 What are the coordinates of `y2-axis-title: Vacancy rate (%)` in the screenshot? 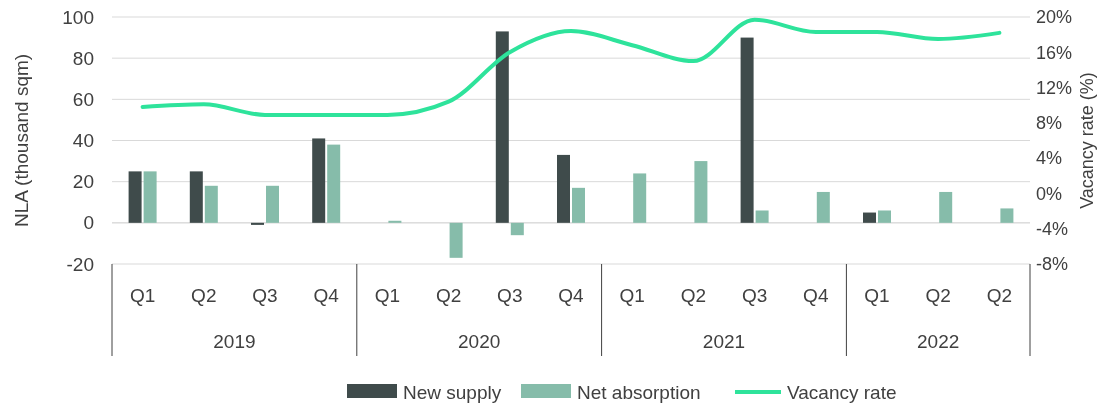 It's located at (1087, 140).